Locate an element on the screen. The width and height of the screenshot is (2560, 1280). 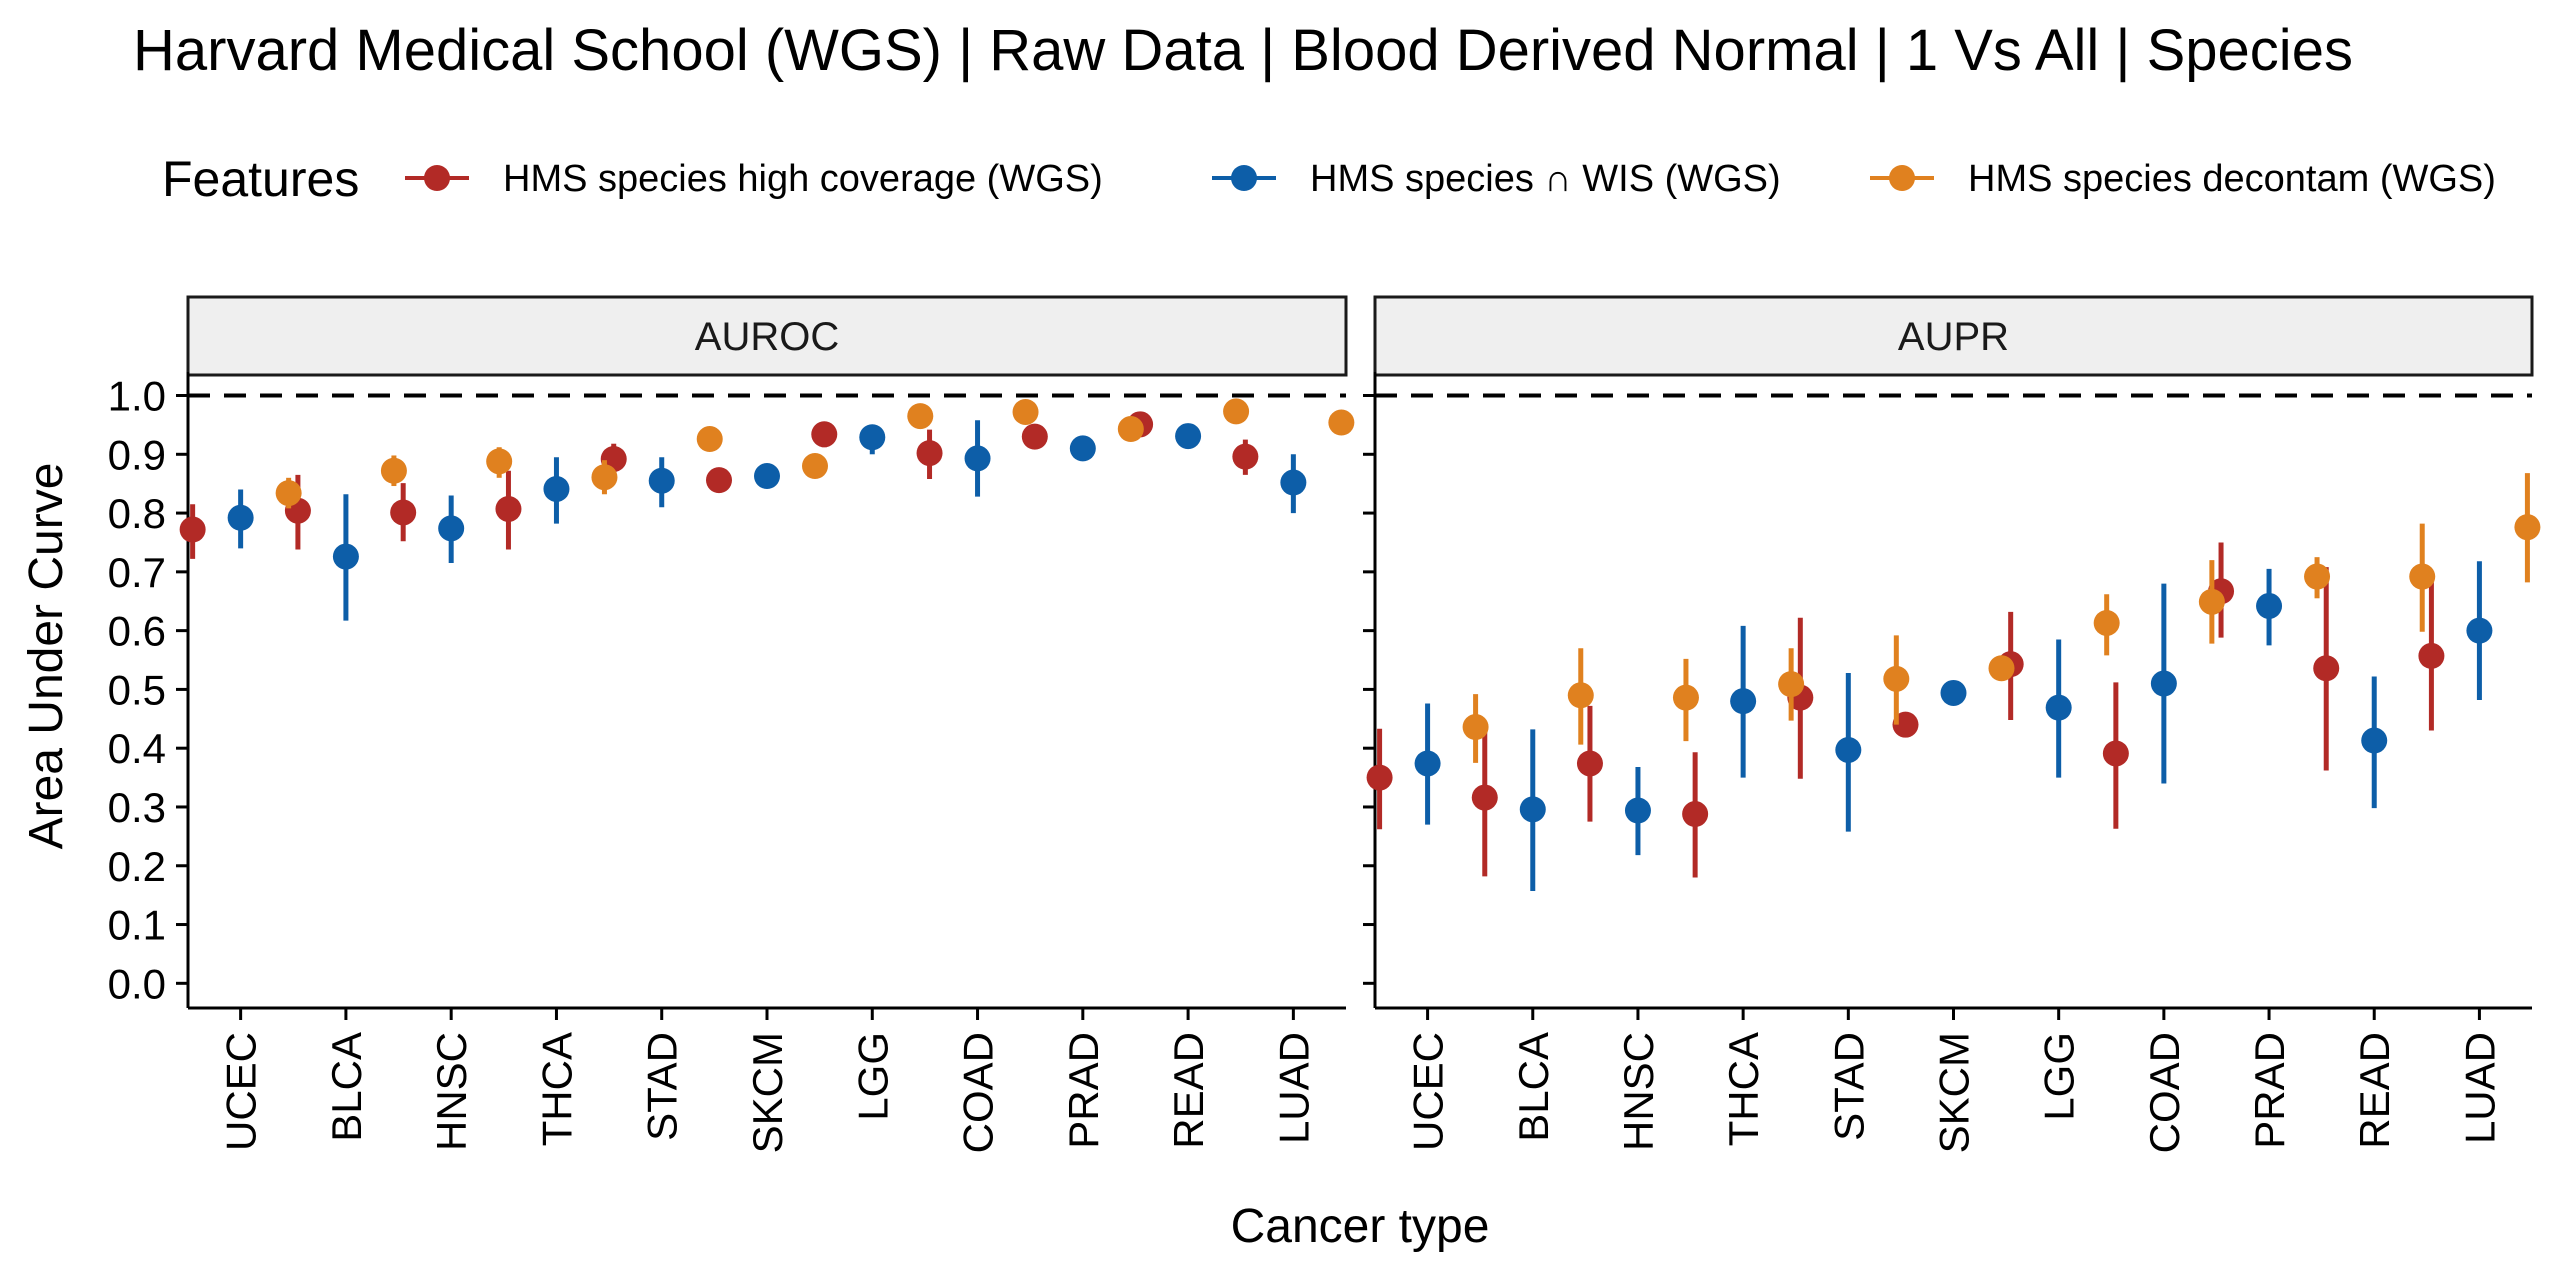
legend-label: HMS species ∩ WIS (WGS) is located at coordinates (1545, 179).